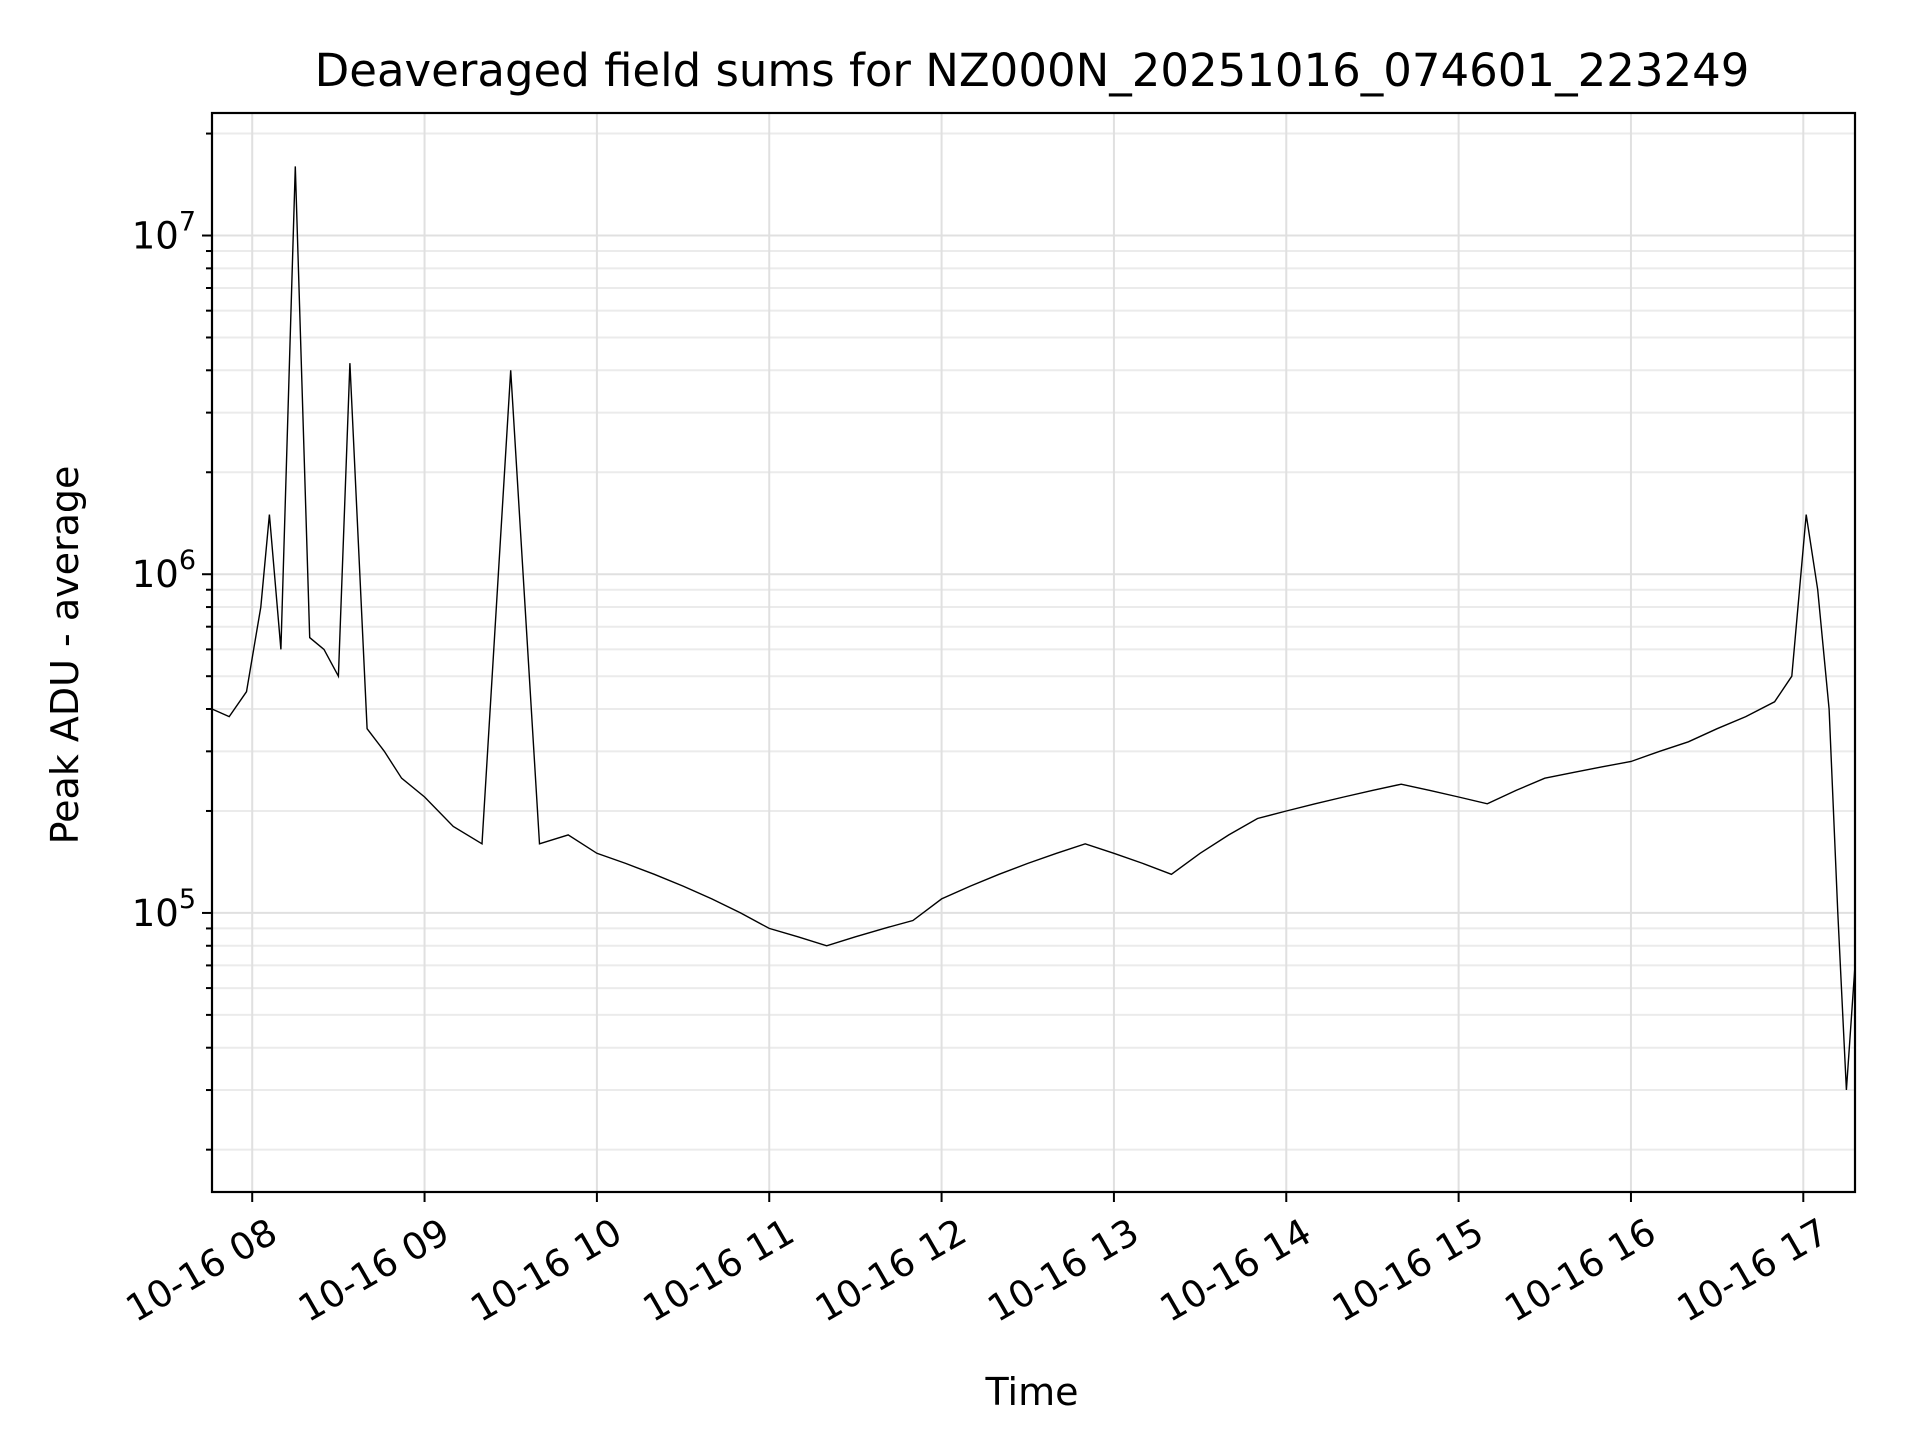 The image size is (1920, 1440). Describe the element at coordinates (1032, 1392) in the screenshot. I see `x-axis-label: Time` at that location.